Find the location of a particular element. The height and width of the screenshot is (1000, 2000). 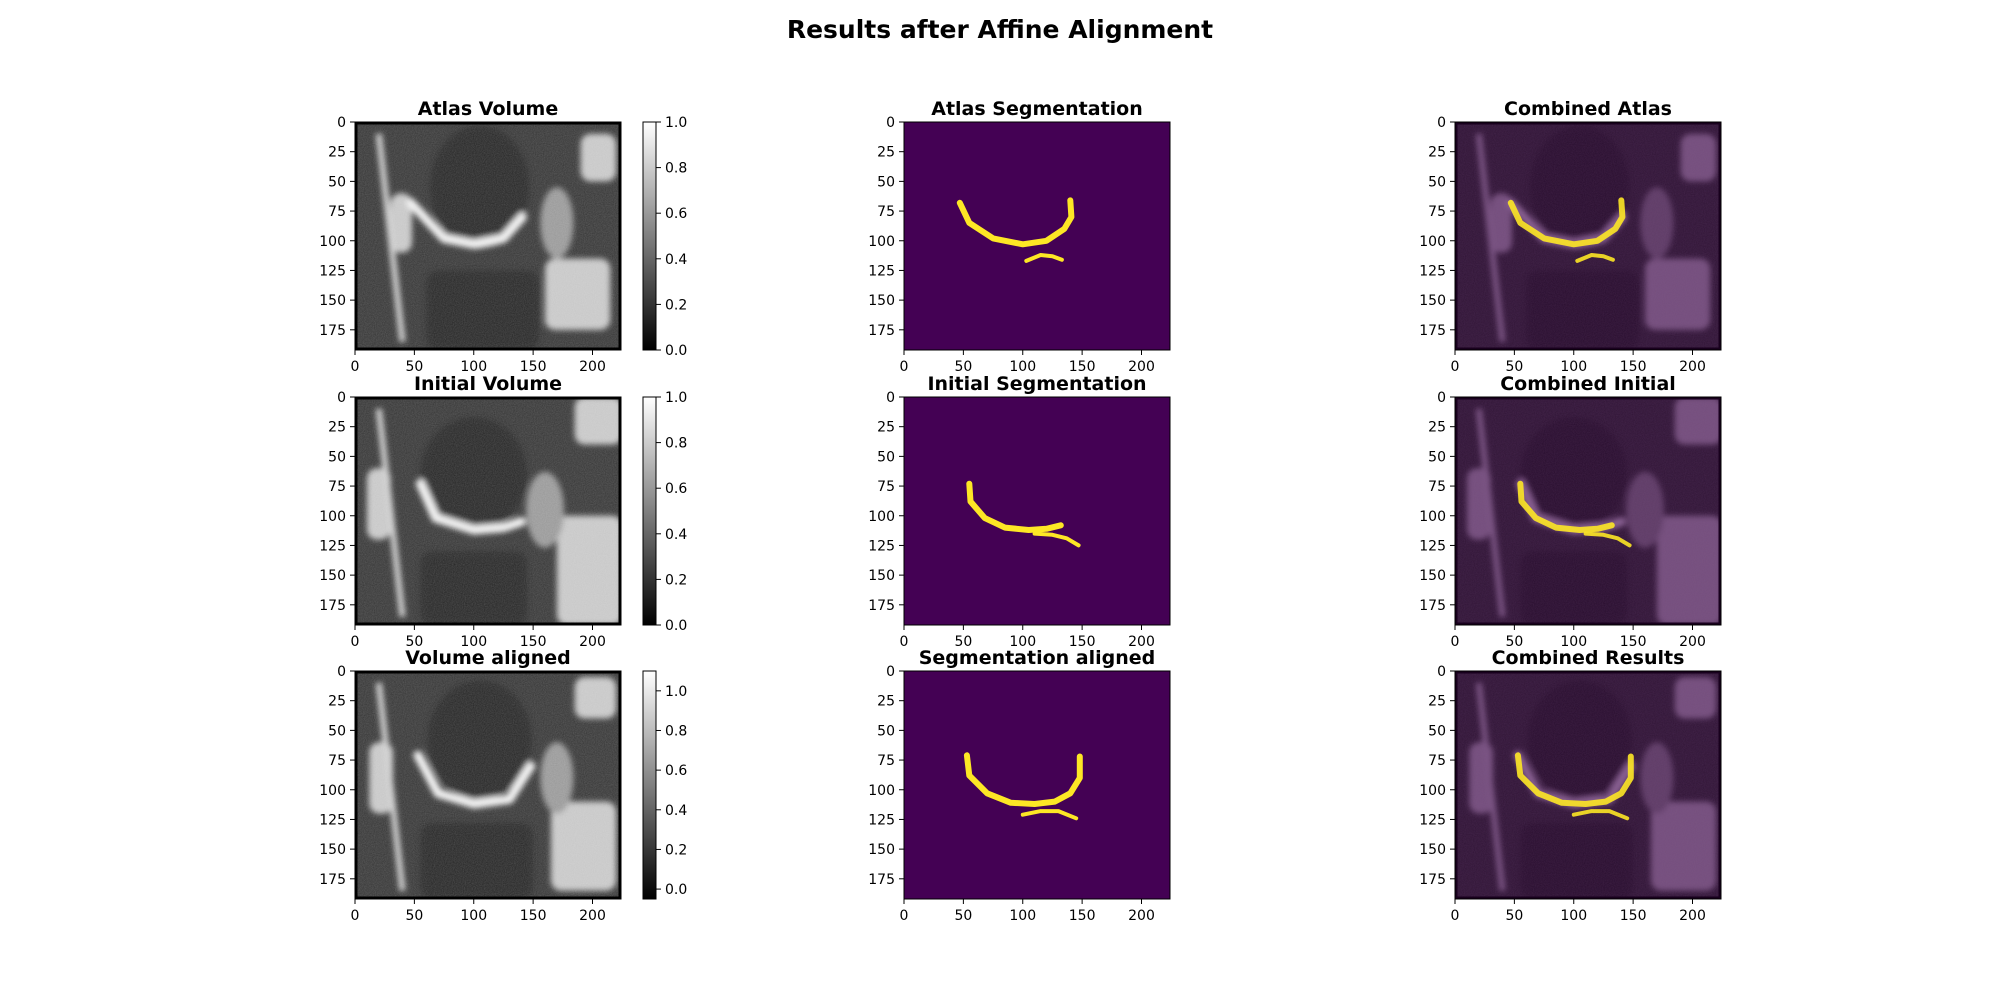

colorbar-gradient is located at coordinates (649, 785).